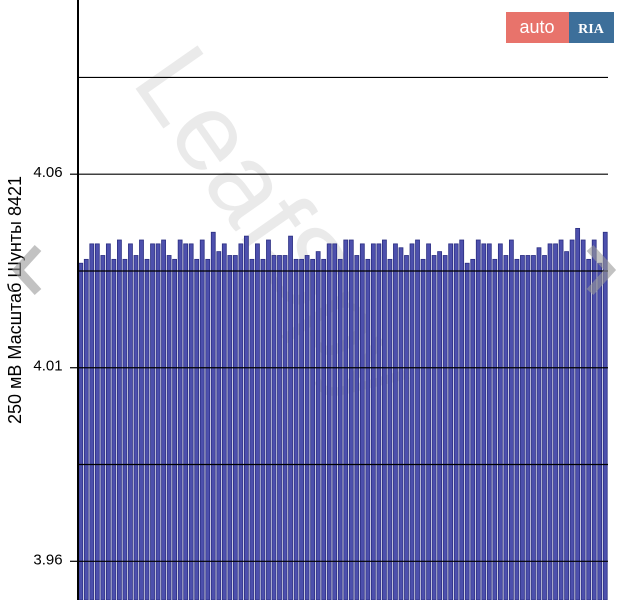 Image resolution: width=623 pixels, height=600 pixels. I want to click on y-axis-label: 250 мВ Масштаб Шунты 8421, so click(15, 300).